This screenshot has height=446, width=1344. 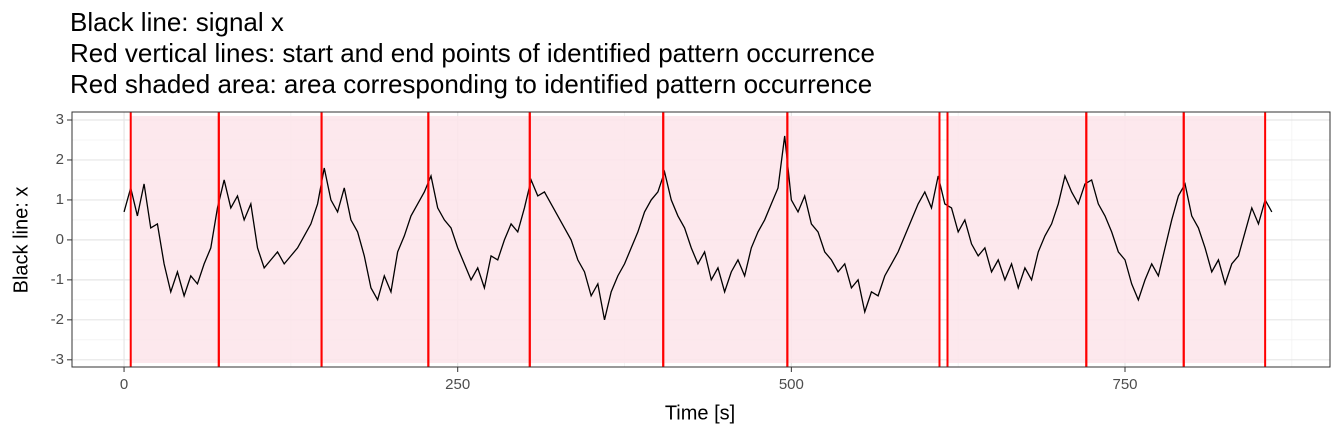 What do you see at coordinates (60, 159) in the screenshot?
I see `y-tick-label: 2` at bounding box center [60, 159].